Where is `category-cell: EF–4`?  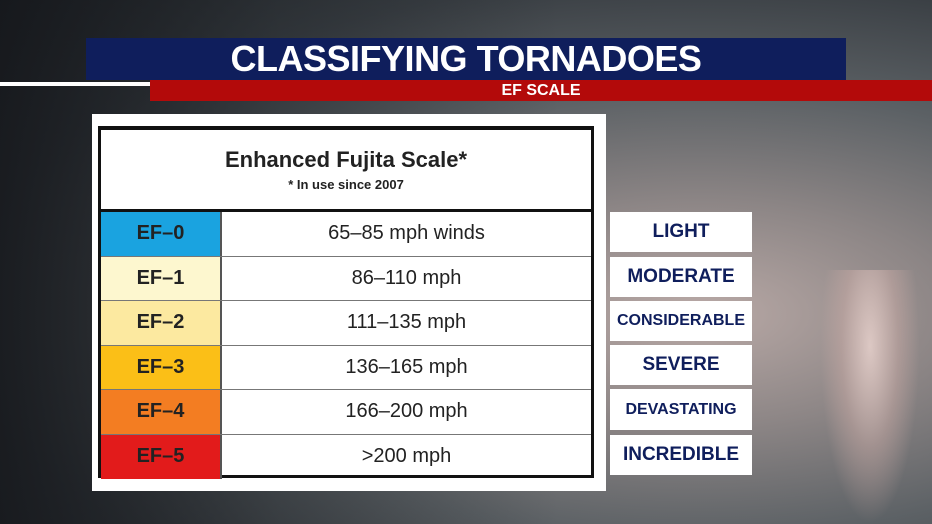
category-cell: EF–4 is located at coordinates (161, 412).